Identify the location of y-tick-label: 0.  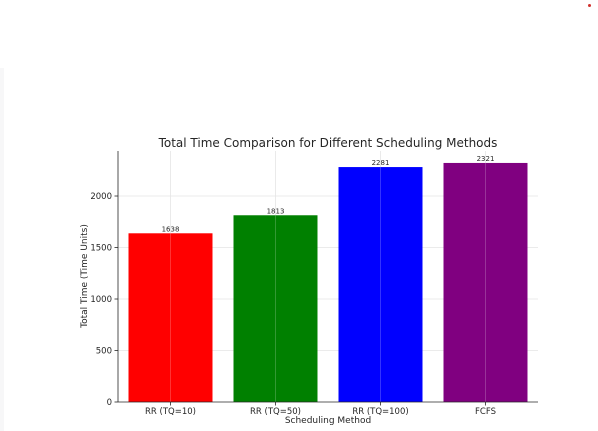
(109, 403).